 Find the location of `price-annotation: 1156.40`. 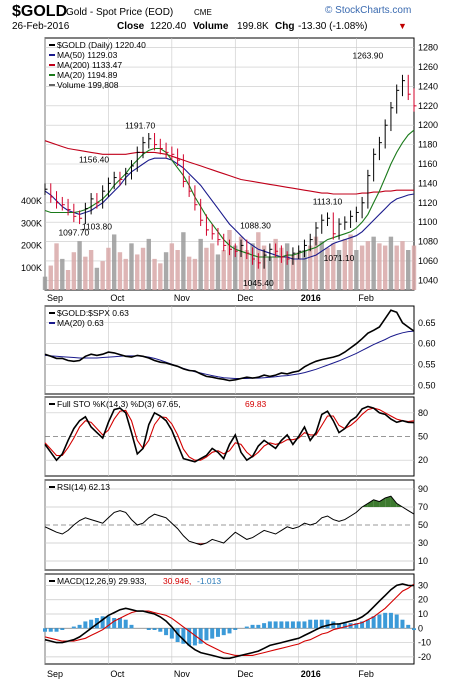

price-annotation: 1156.40 is located at coordinates (94, 159).